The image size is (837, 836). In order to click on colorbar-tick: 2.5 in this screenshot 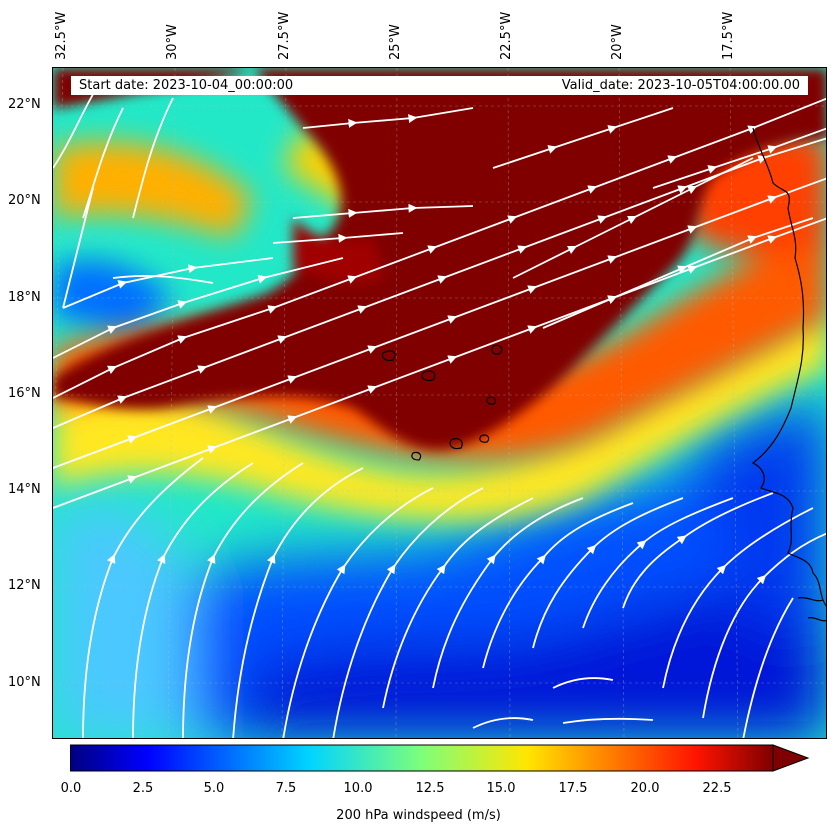, I will do `click(143, 788)`.